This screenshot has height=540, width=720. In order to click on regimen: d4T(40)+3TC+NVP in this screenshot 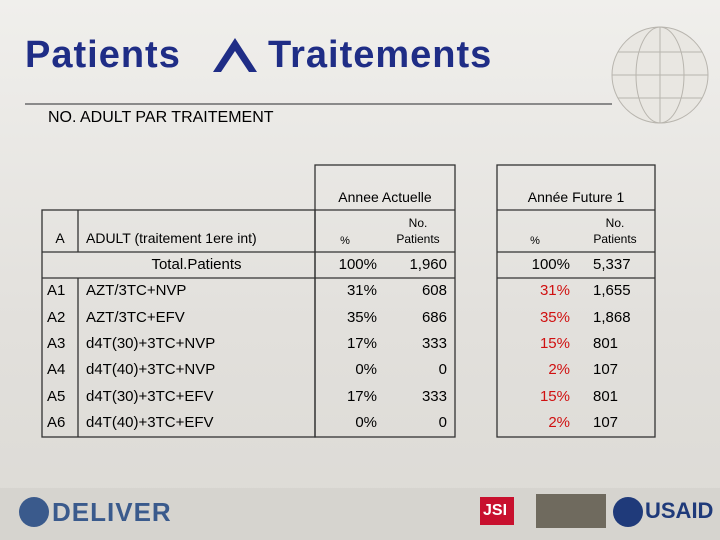, I will do `click(151, 369)`.